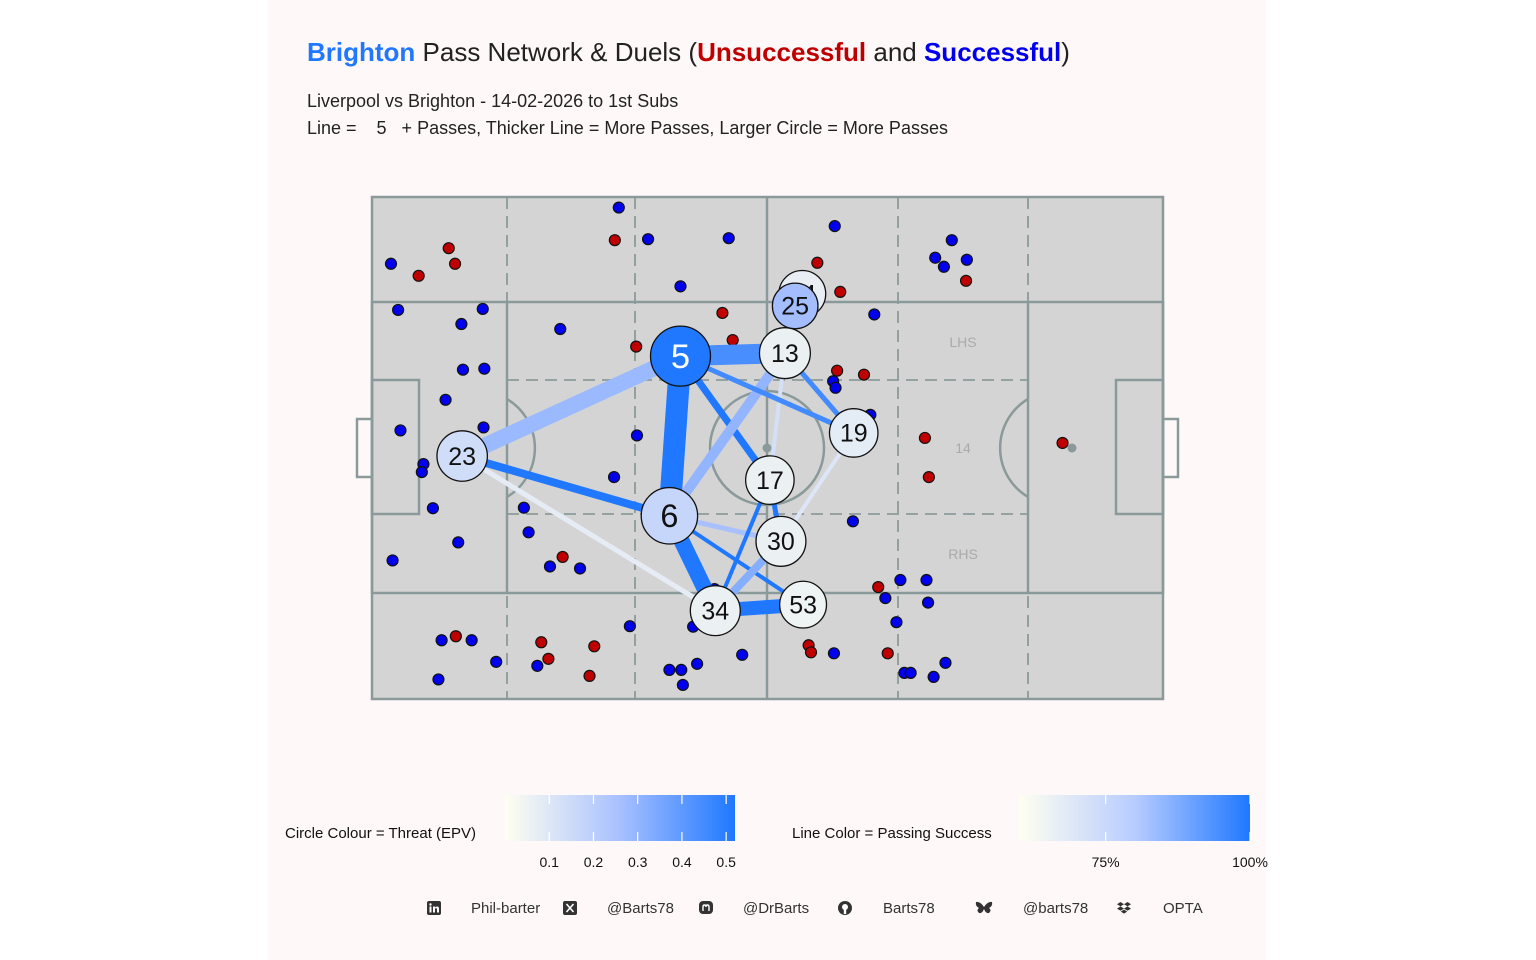  Describe the element at coordinates (364, 448) in the screenshot. I see `left-goal` at that location.